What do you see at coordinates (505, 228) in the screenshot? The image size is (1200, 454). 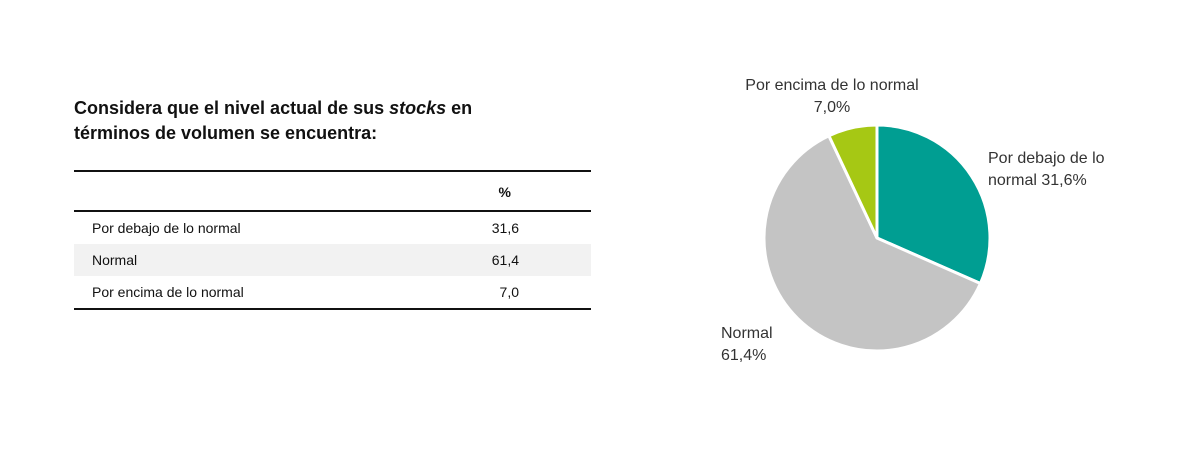 I see `table-row-value: 31,6` at bounding box center [505, 228].